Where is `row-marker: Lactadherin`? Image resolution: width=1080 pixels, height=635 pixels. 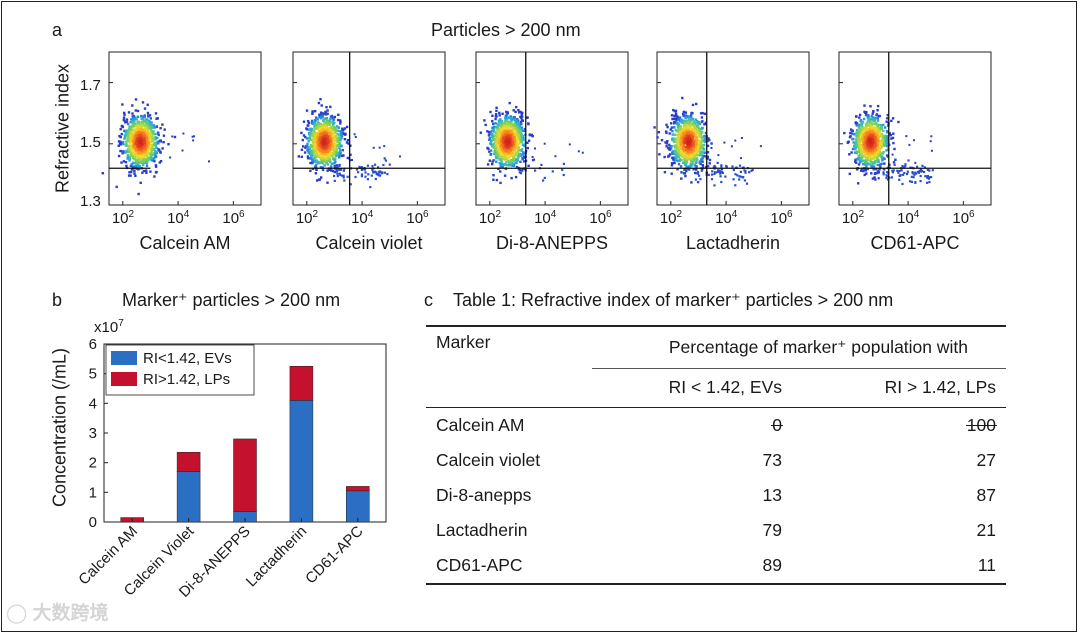
row-marker: Lactadherin is located at coordinates (482, 529).